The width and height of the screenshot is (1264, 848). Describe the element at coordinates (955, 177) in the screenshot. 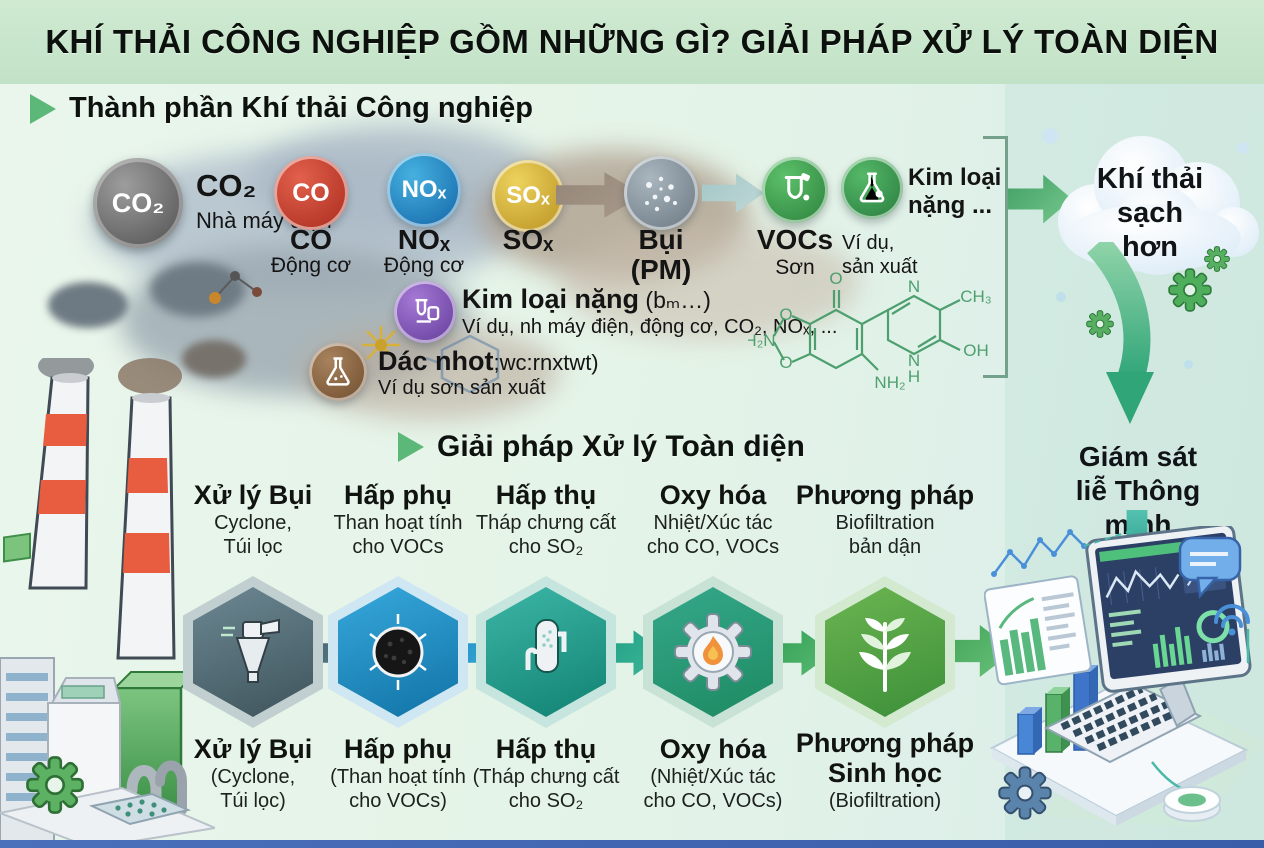

I see `metals-label-1: Kim loại` at that location.